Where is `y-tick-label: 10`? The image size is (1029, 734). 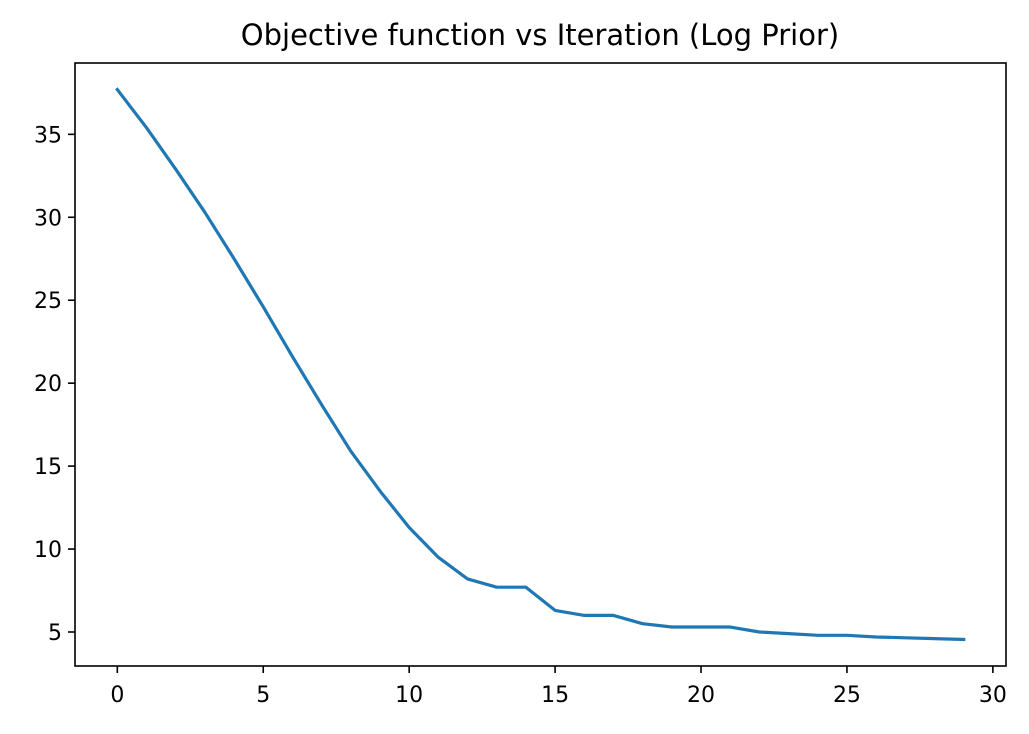
y-tick-label: 10 is located at coordinates (48, 550).